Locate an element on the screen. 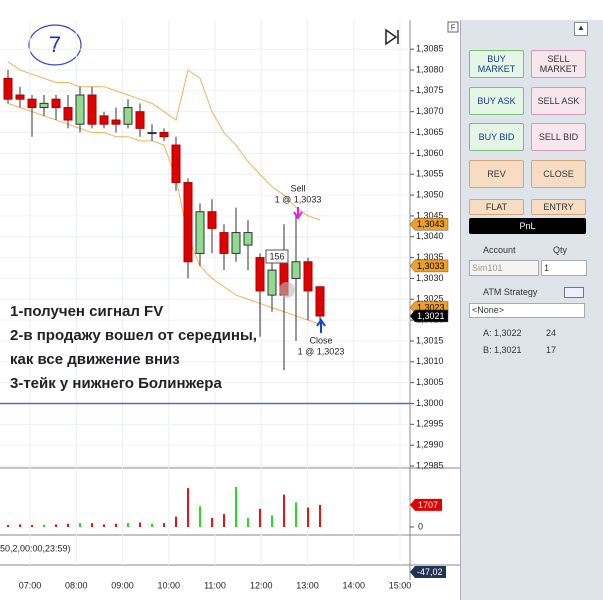 Image resolution: width=603 pixels, height=600 pixels. f-button is located at coordinates (453, 27).